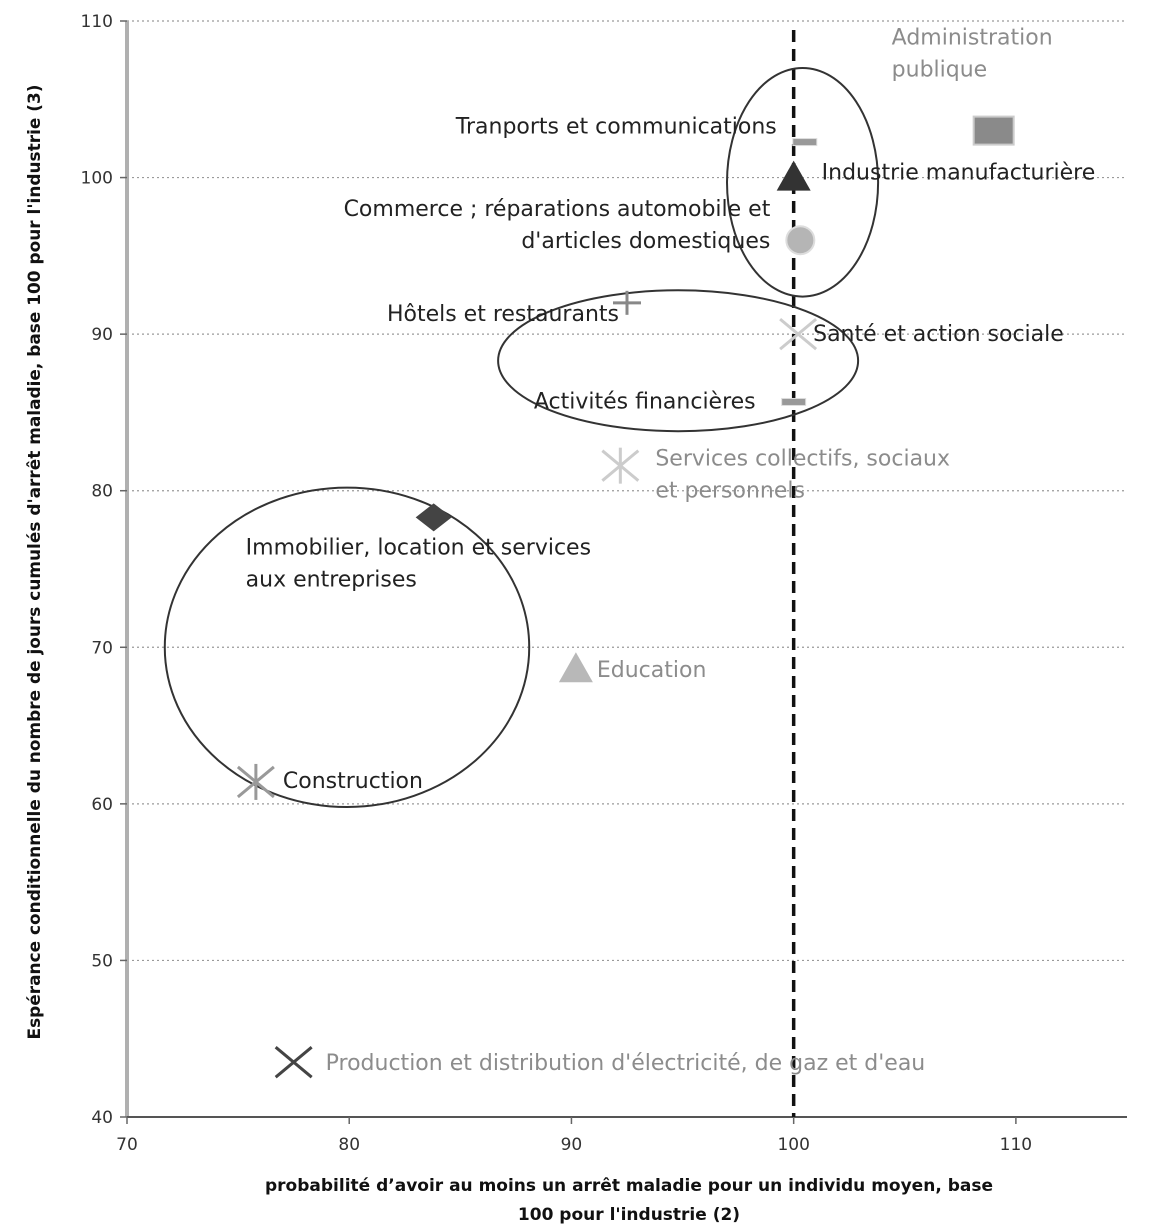 This screenshot has height=1224, width=1158. I want to click on point-label-line: Administration, so click(972, 38).